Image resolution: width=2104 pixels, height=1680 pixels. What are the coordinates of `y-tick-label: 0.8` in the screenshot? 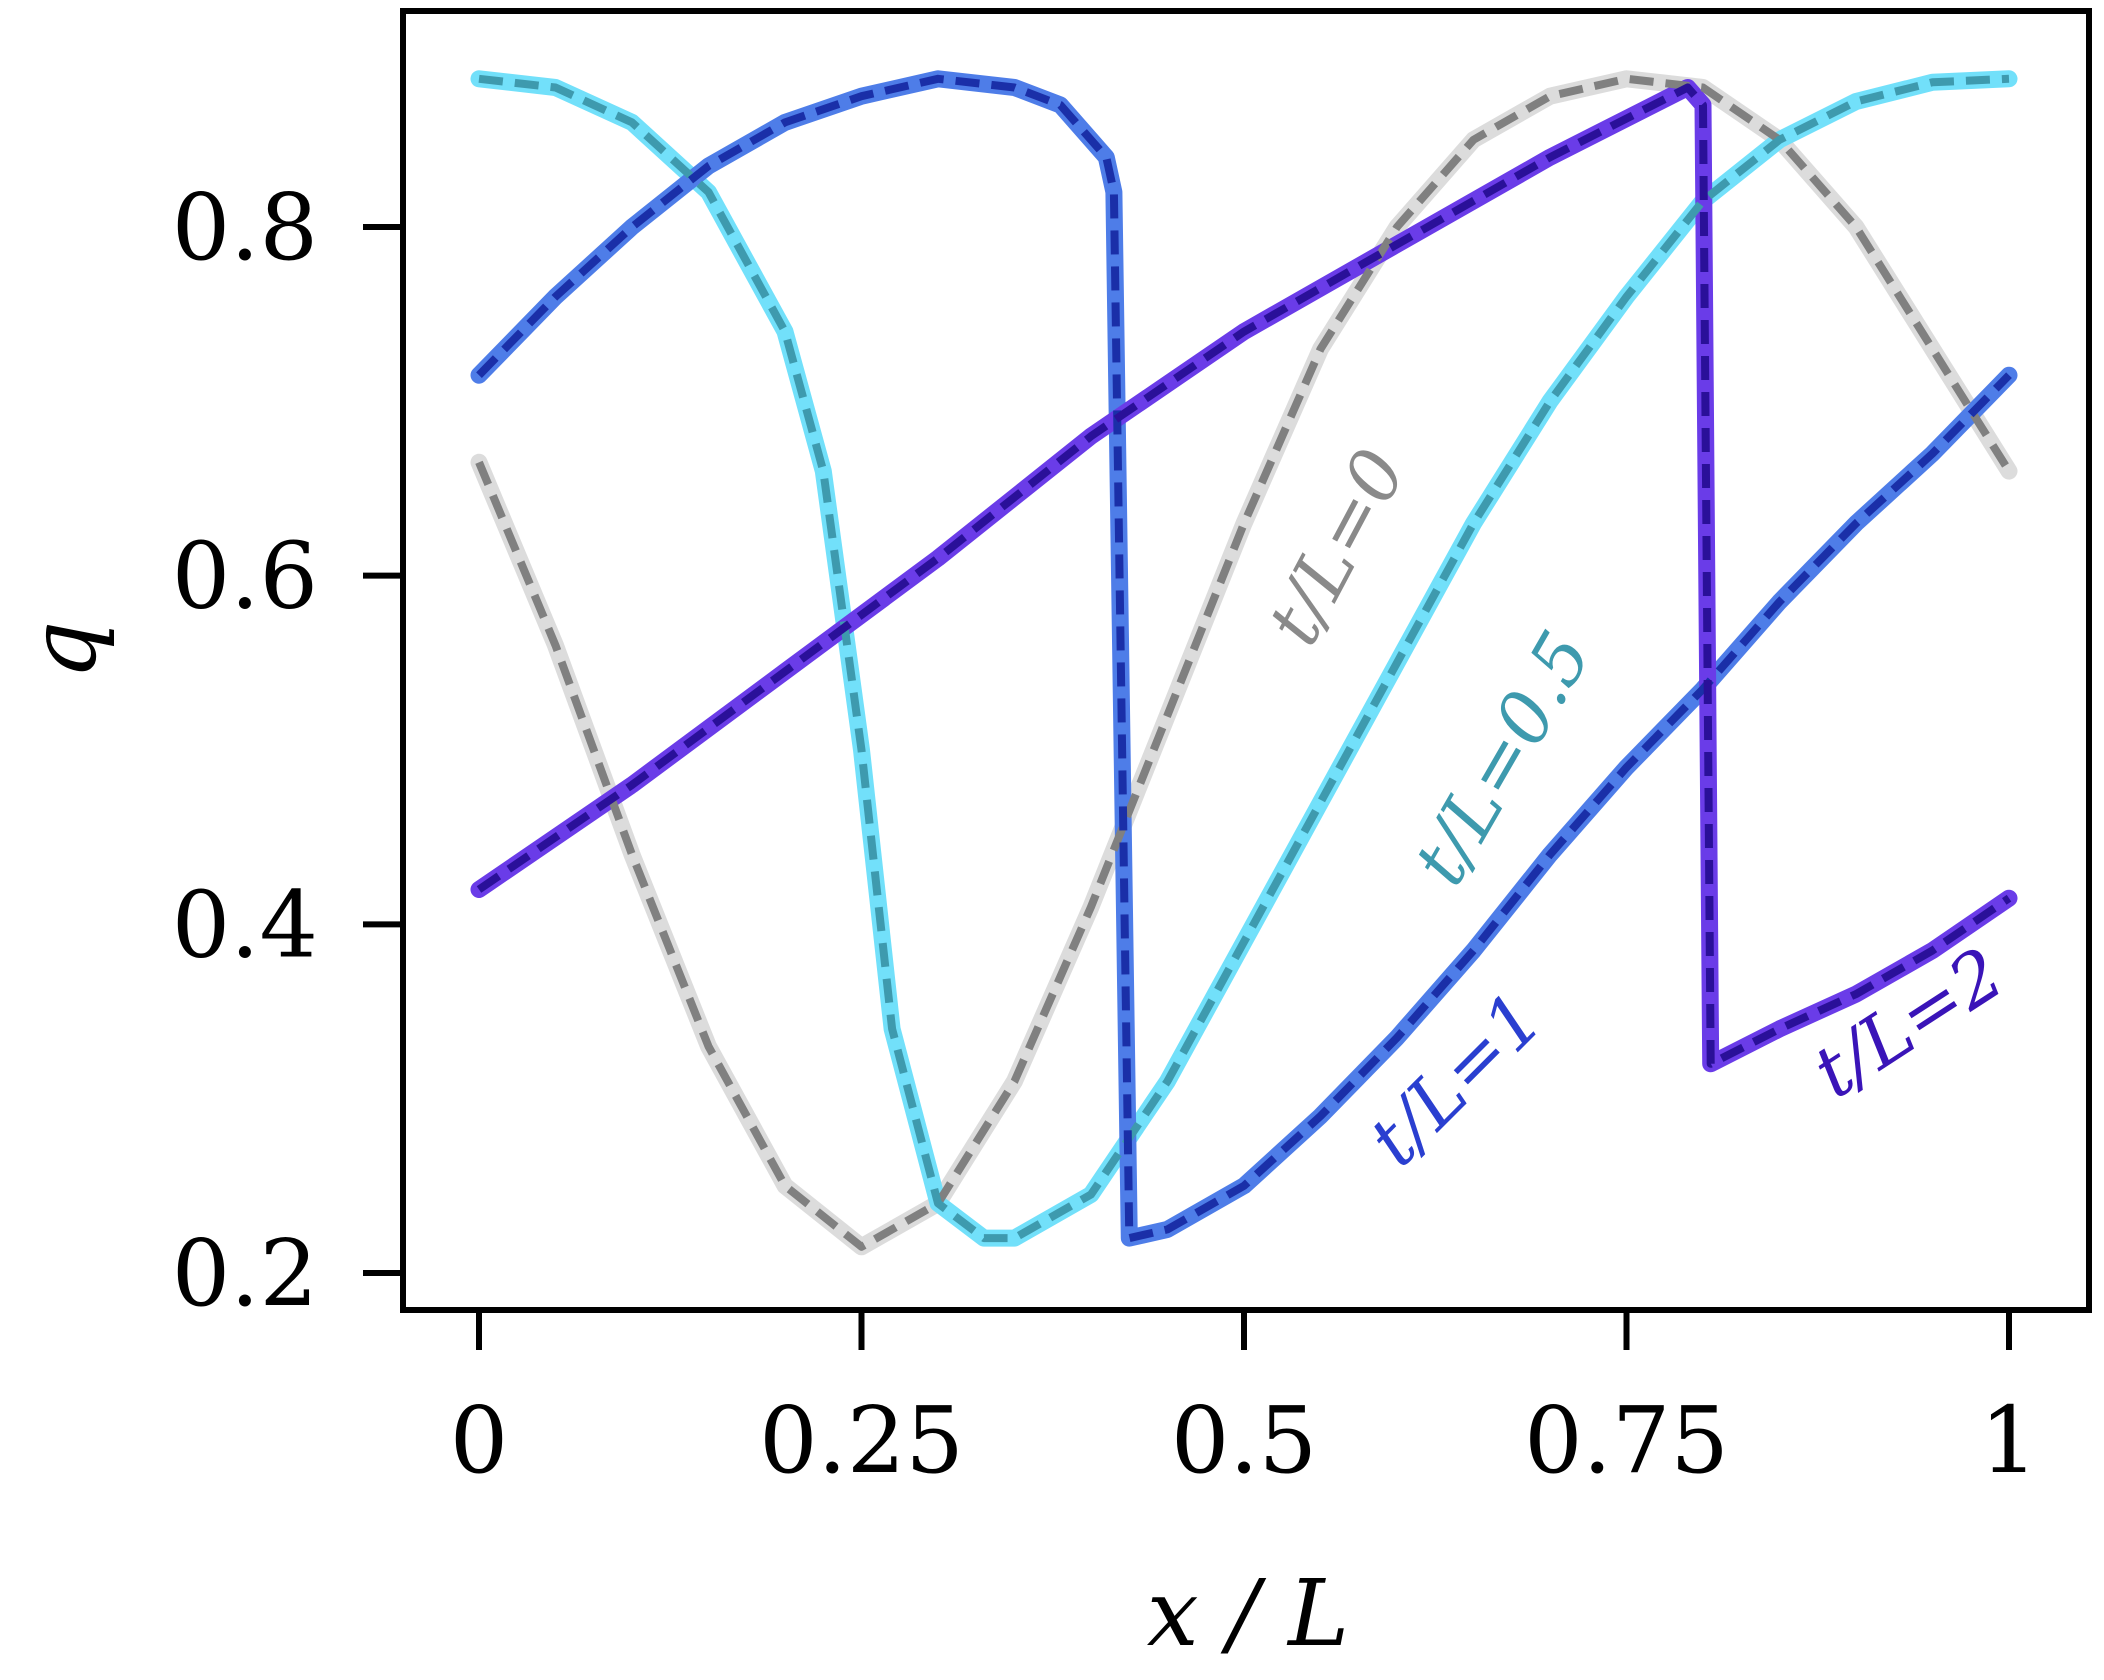 It's located at (245, 227).